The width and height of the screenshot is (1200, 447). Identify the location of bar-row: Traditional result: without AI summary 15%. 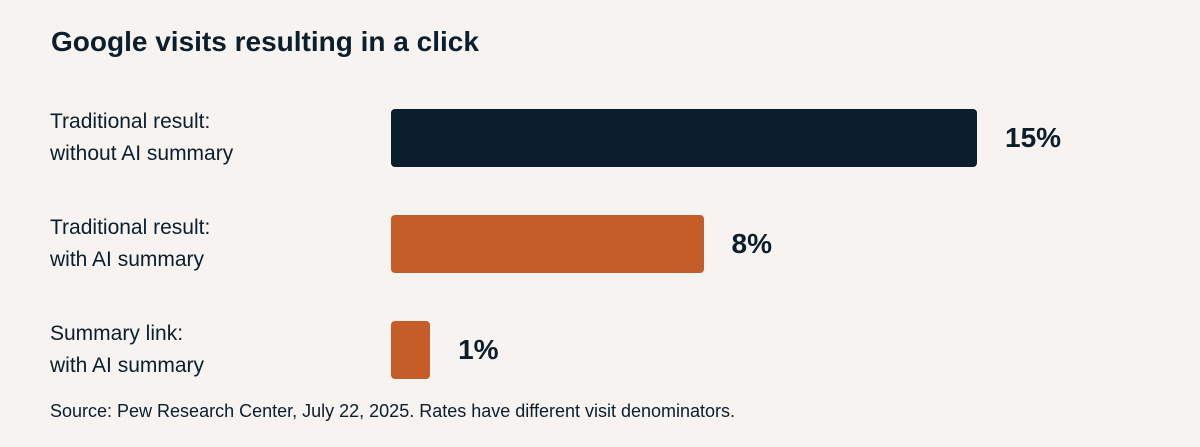
(600, 138).